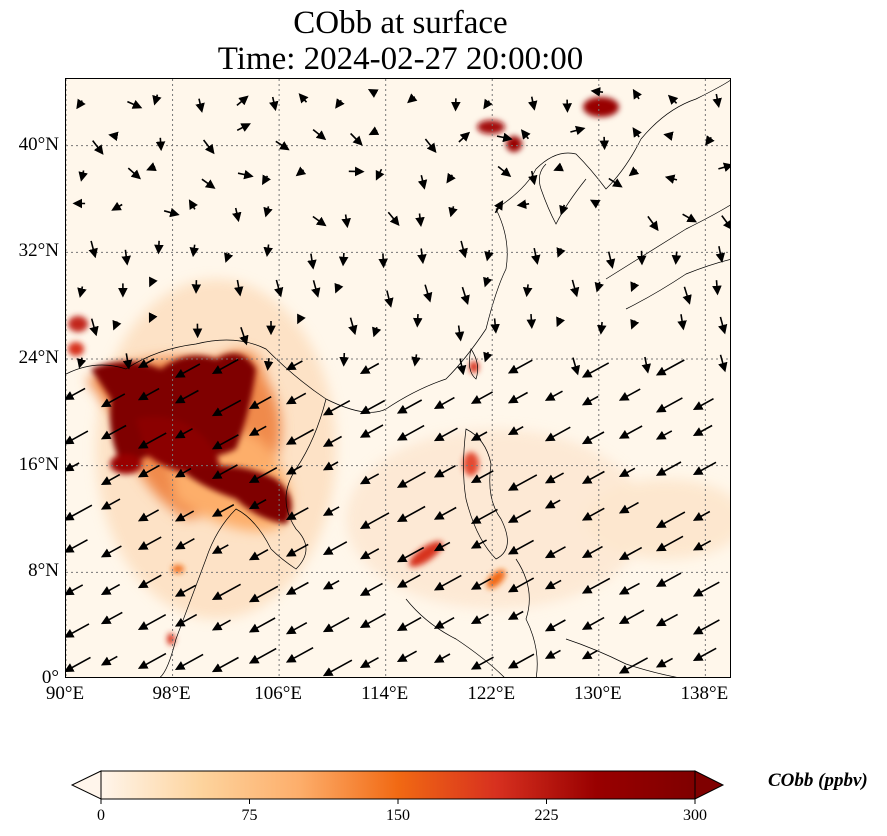 The image size is (887, 836). I want to click on latitude-tick-label: 0°, so click(50, 677).